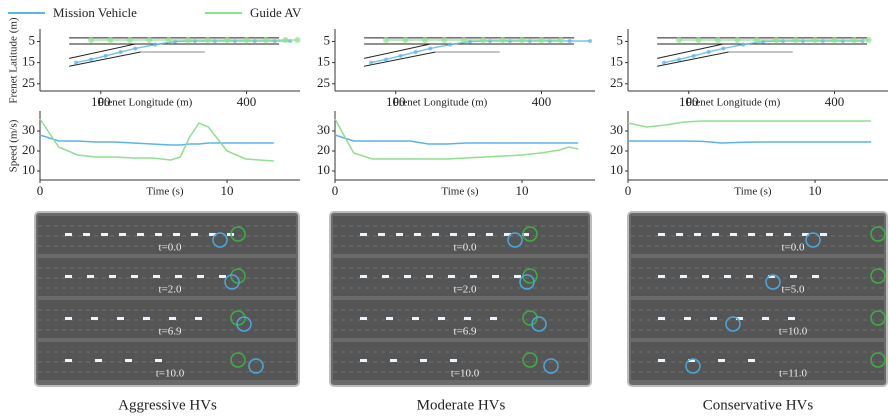 The image size is (889, 418). Describe the element at coordinates (753, 192) in the screenshot. I see `x-axis-label: Time (s)` at that location.